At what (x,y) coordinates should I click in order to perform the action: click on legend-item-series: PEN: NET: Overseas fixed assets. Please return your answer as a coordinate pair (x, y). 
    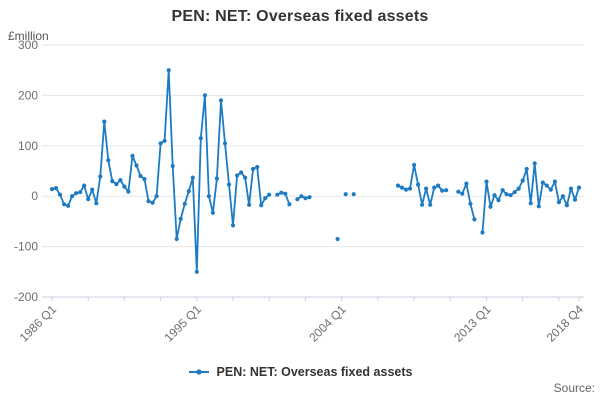
    Looking at the image, I should click on (300, 372).